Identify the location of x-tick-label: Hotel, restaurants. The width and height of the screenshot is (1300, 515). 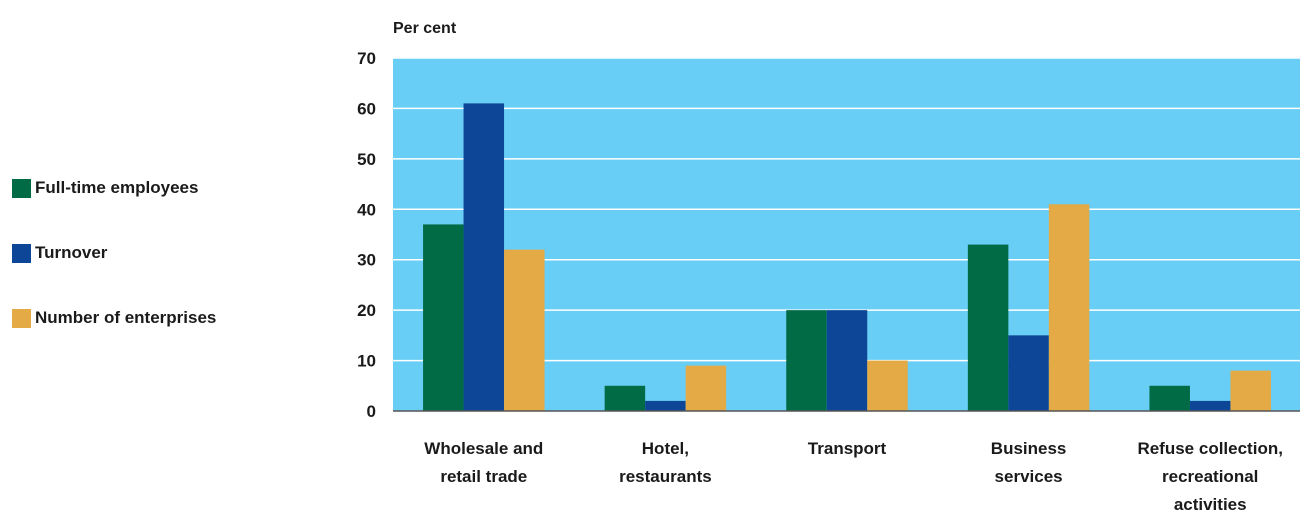
(665, 462).